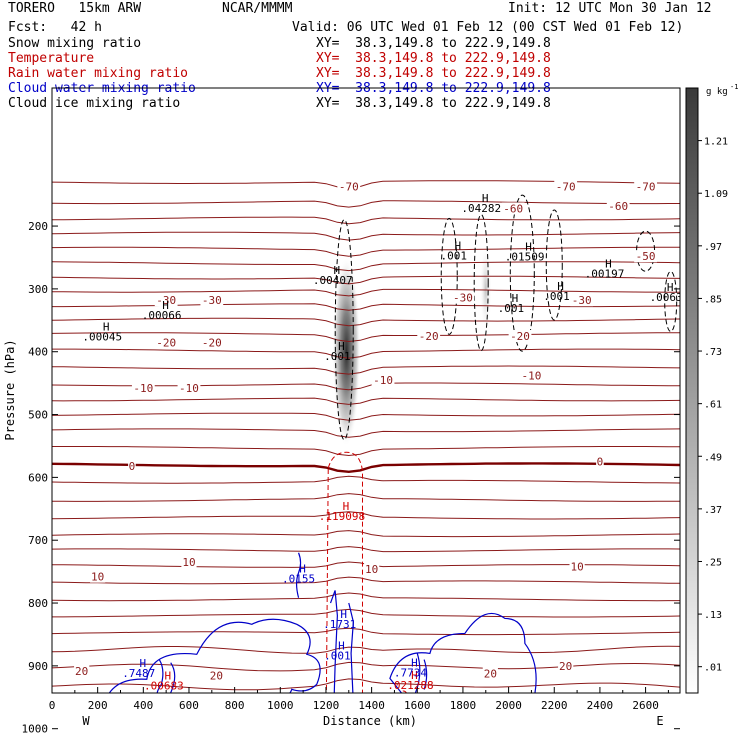 The image size is (740, 740). Describe the element at coordinates (716, 194) in the screenshot. I see `colorbar-label: 1.09` at that location.